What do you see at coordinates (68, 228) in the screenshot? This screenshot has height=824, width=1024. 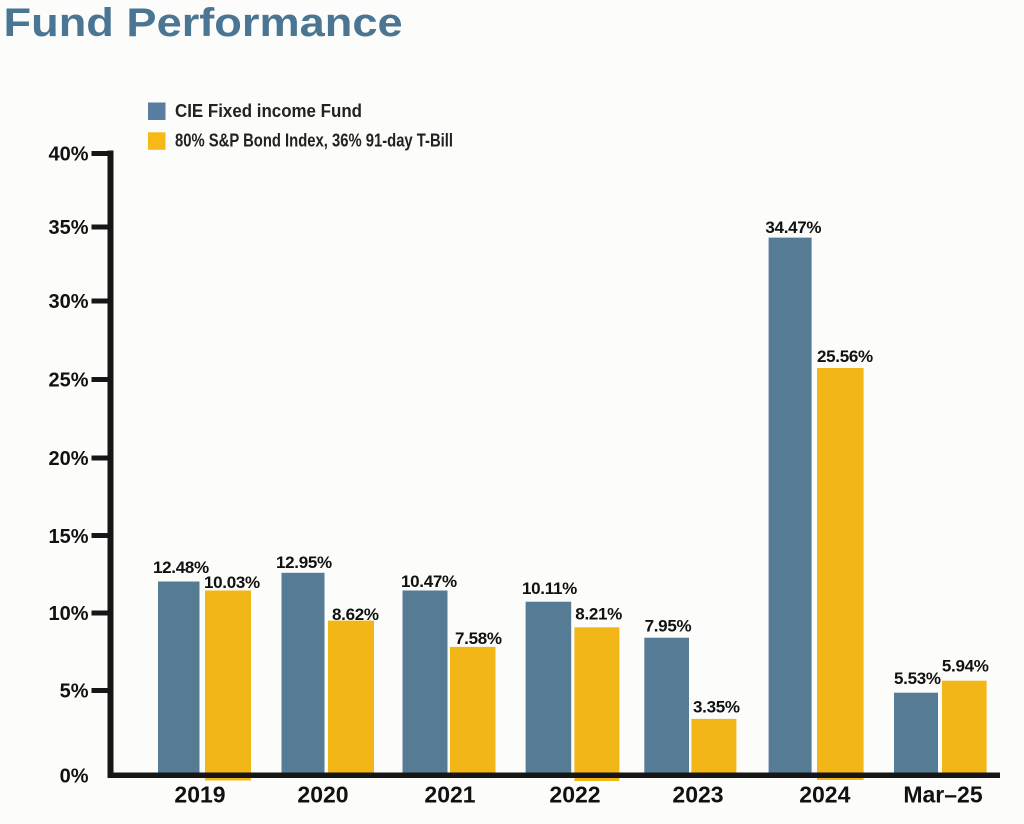 I see `svg-text: 35%` at bounding box center [68, 228].